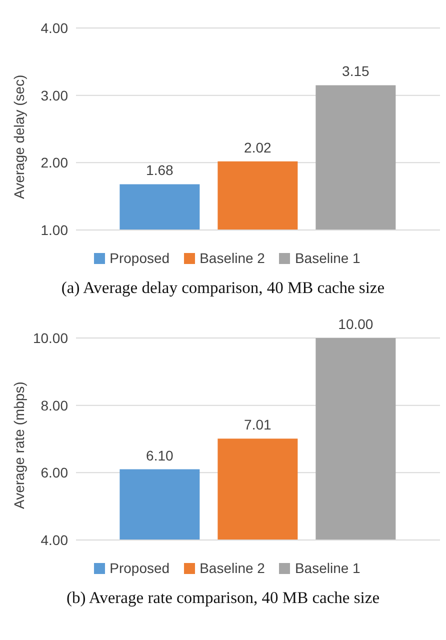  Describe the element at coordinates (223, 598) in the screenshot. I see `text: (b) Average rate comparison, 40 MB cache size` at that location.